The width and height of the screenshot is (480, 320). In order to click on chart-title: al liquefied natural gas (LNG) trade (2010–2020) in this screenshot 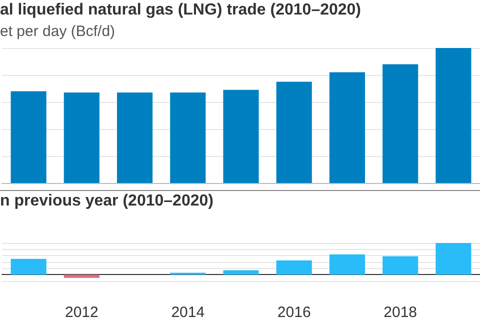, I will do `click(181, 10)`.